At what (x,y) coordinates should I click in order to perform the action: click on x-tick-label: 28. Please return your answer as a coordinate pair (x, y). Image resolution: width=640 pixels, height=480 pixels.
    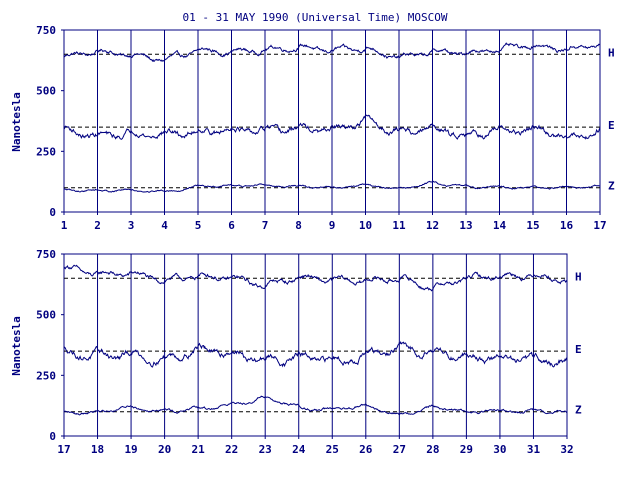
    Looking at the image, I should click on (432, 449).